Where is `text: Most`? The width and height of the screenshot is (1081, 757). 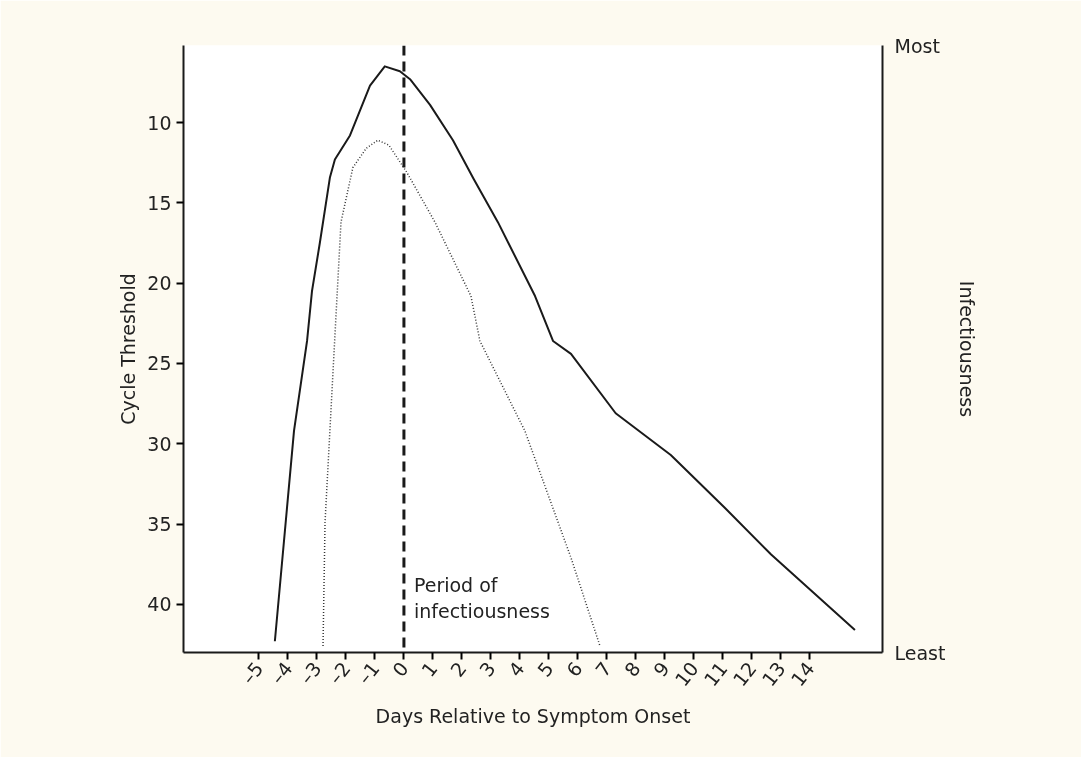 text: Most is located at coordinates (917, 45).